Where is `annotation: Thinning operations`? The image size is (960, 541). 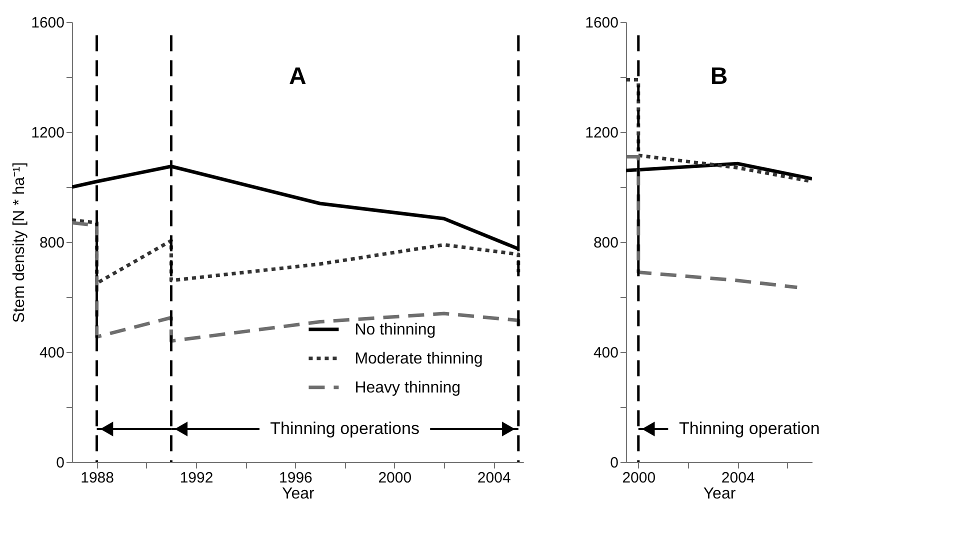
annotation: Thinning operations is located at coordinates (345, 428).